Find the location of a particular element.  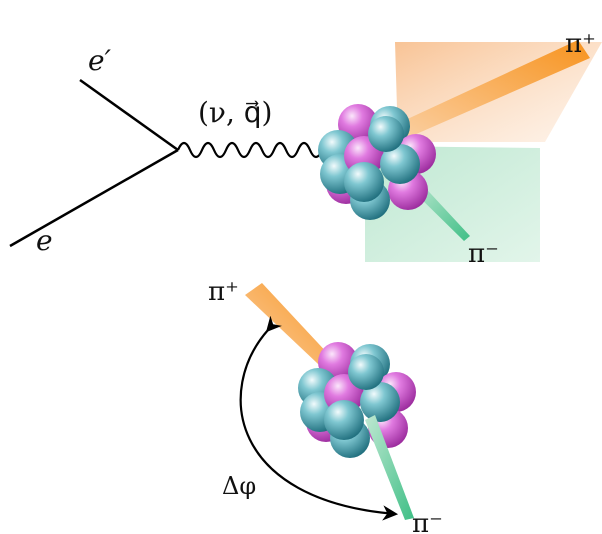

angle-arrow is located at coordinates (319, 418).